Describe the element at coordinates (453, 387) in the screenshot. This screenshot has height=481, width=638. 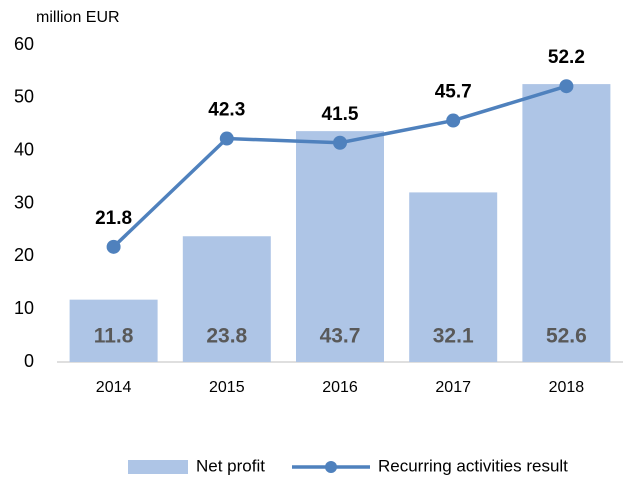
I see `x-tick-label: 2017` at that location.